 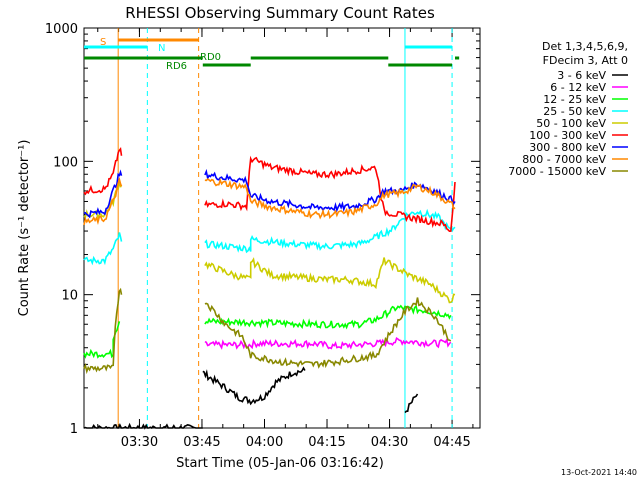 I want to click on legend-entry-label: 6 - 12 keV, so click(x=578, y=87).